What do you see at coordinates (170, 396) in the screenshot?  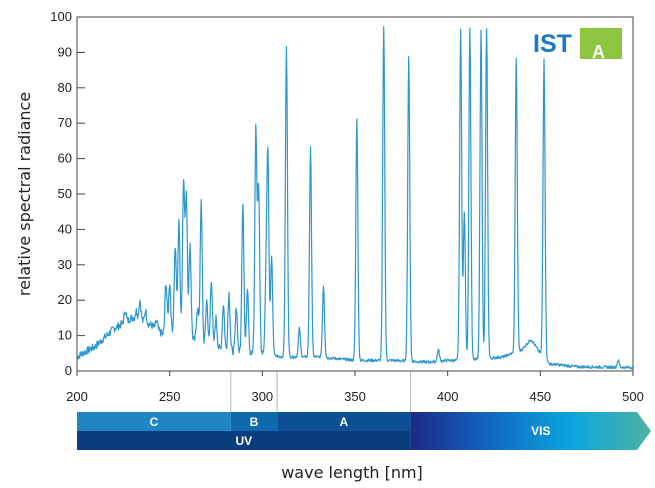 I see `x-tick-label: 250` at bounding box center [170, 396].